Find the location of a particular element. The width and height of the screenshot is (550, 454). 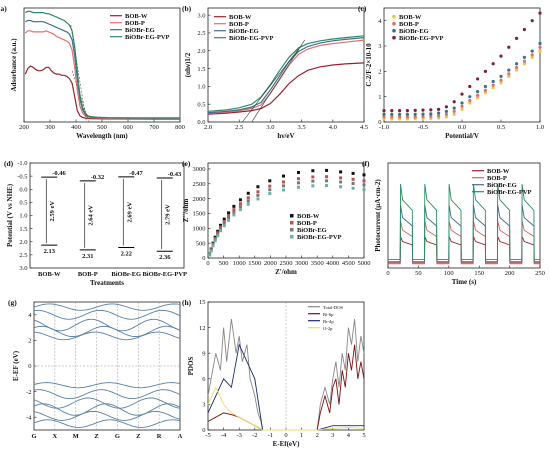

panel-h-xtick-label: -4 is located at coordinates (224, 435).